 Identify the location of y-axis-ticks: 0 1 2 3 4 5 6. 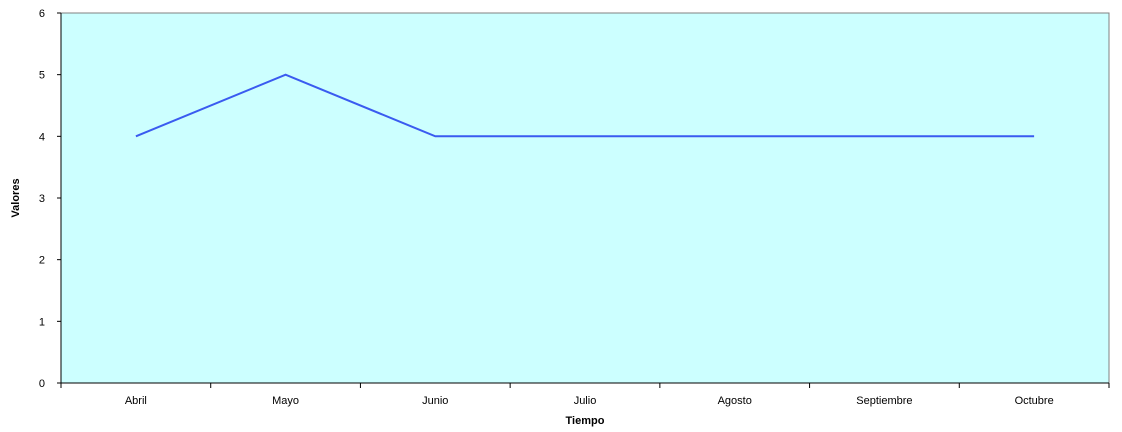
(50, 199).